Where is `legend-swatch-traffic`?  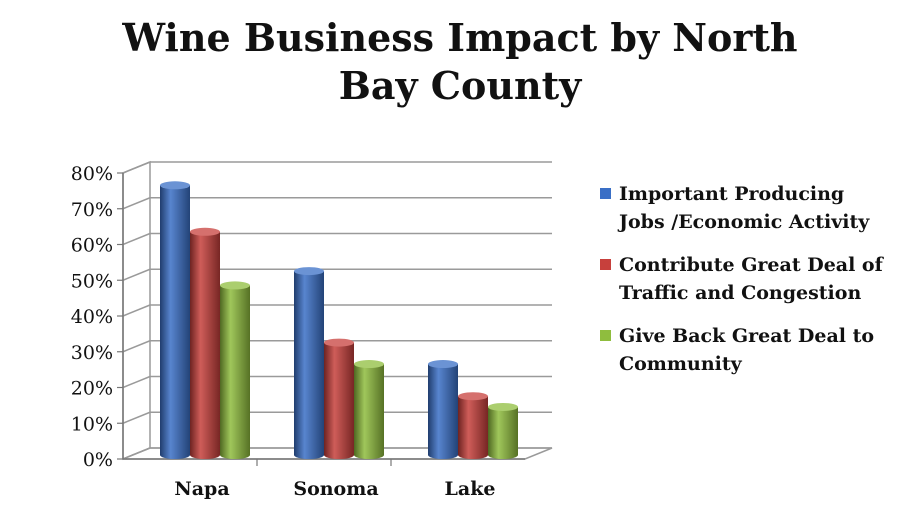
legend-swatch-traffic is located at coordinates (605, 264).